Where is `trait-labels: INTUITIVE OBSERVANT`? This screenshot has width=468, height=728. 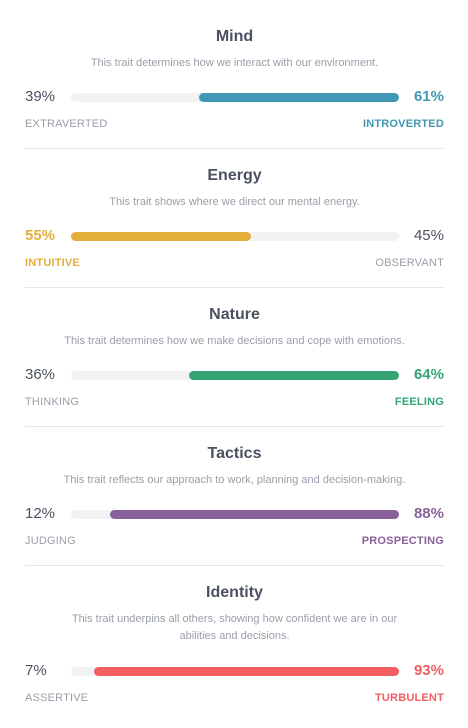 trait-labels: INTUITIVE OBSERVANT is located at coordinates (234, 263).